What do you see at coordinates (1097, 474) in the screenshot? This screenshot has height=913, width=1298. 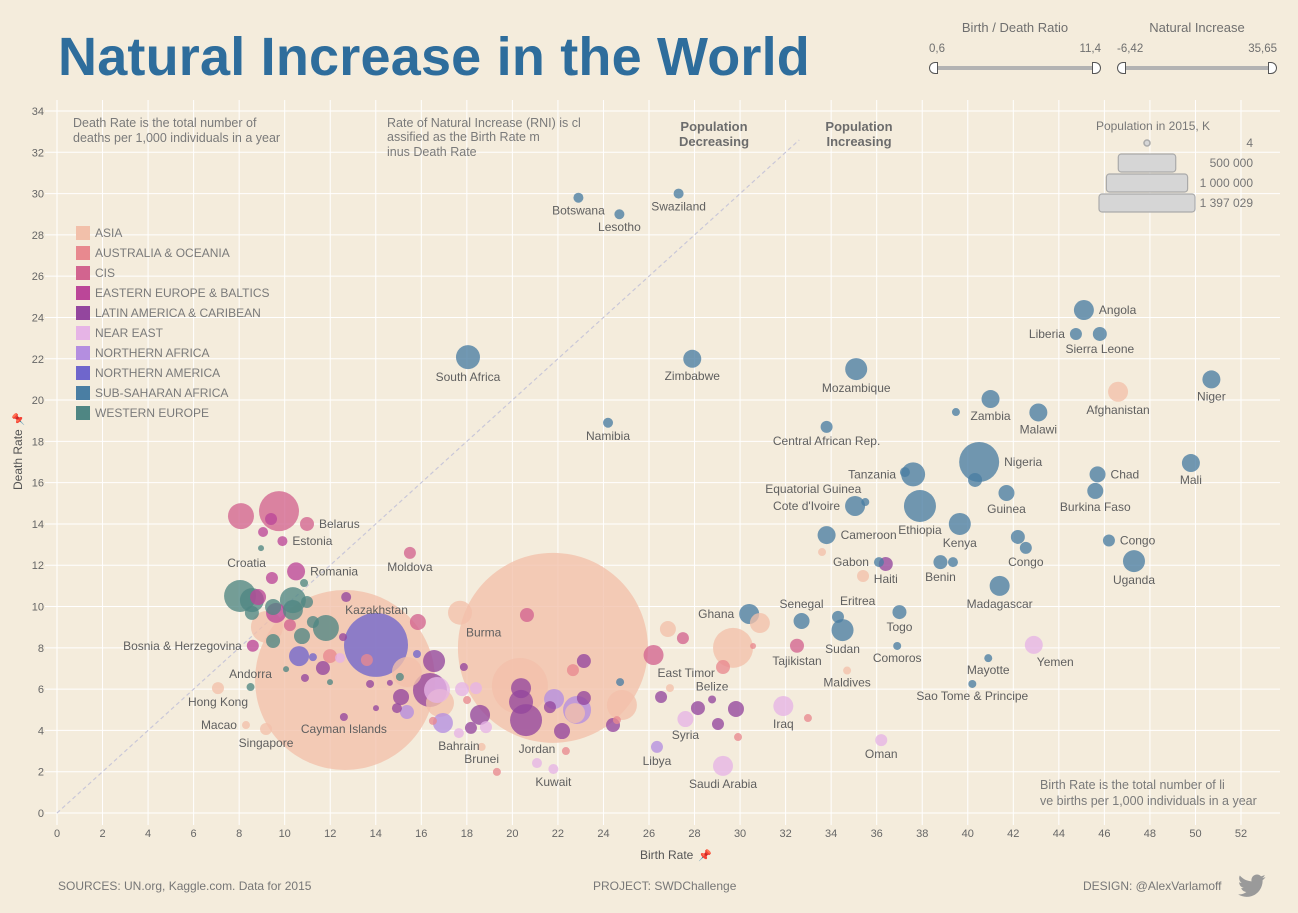 I see `bubble-chad` at bounding box center [1097, 474].